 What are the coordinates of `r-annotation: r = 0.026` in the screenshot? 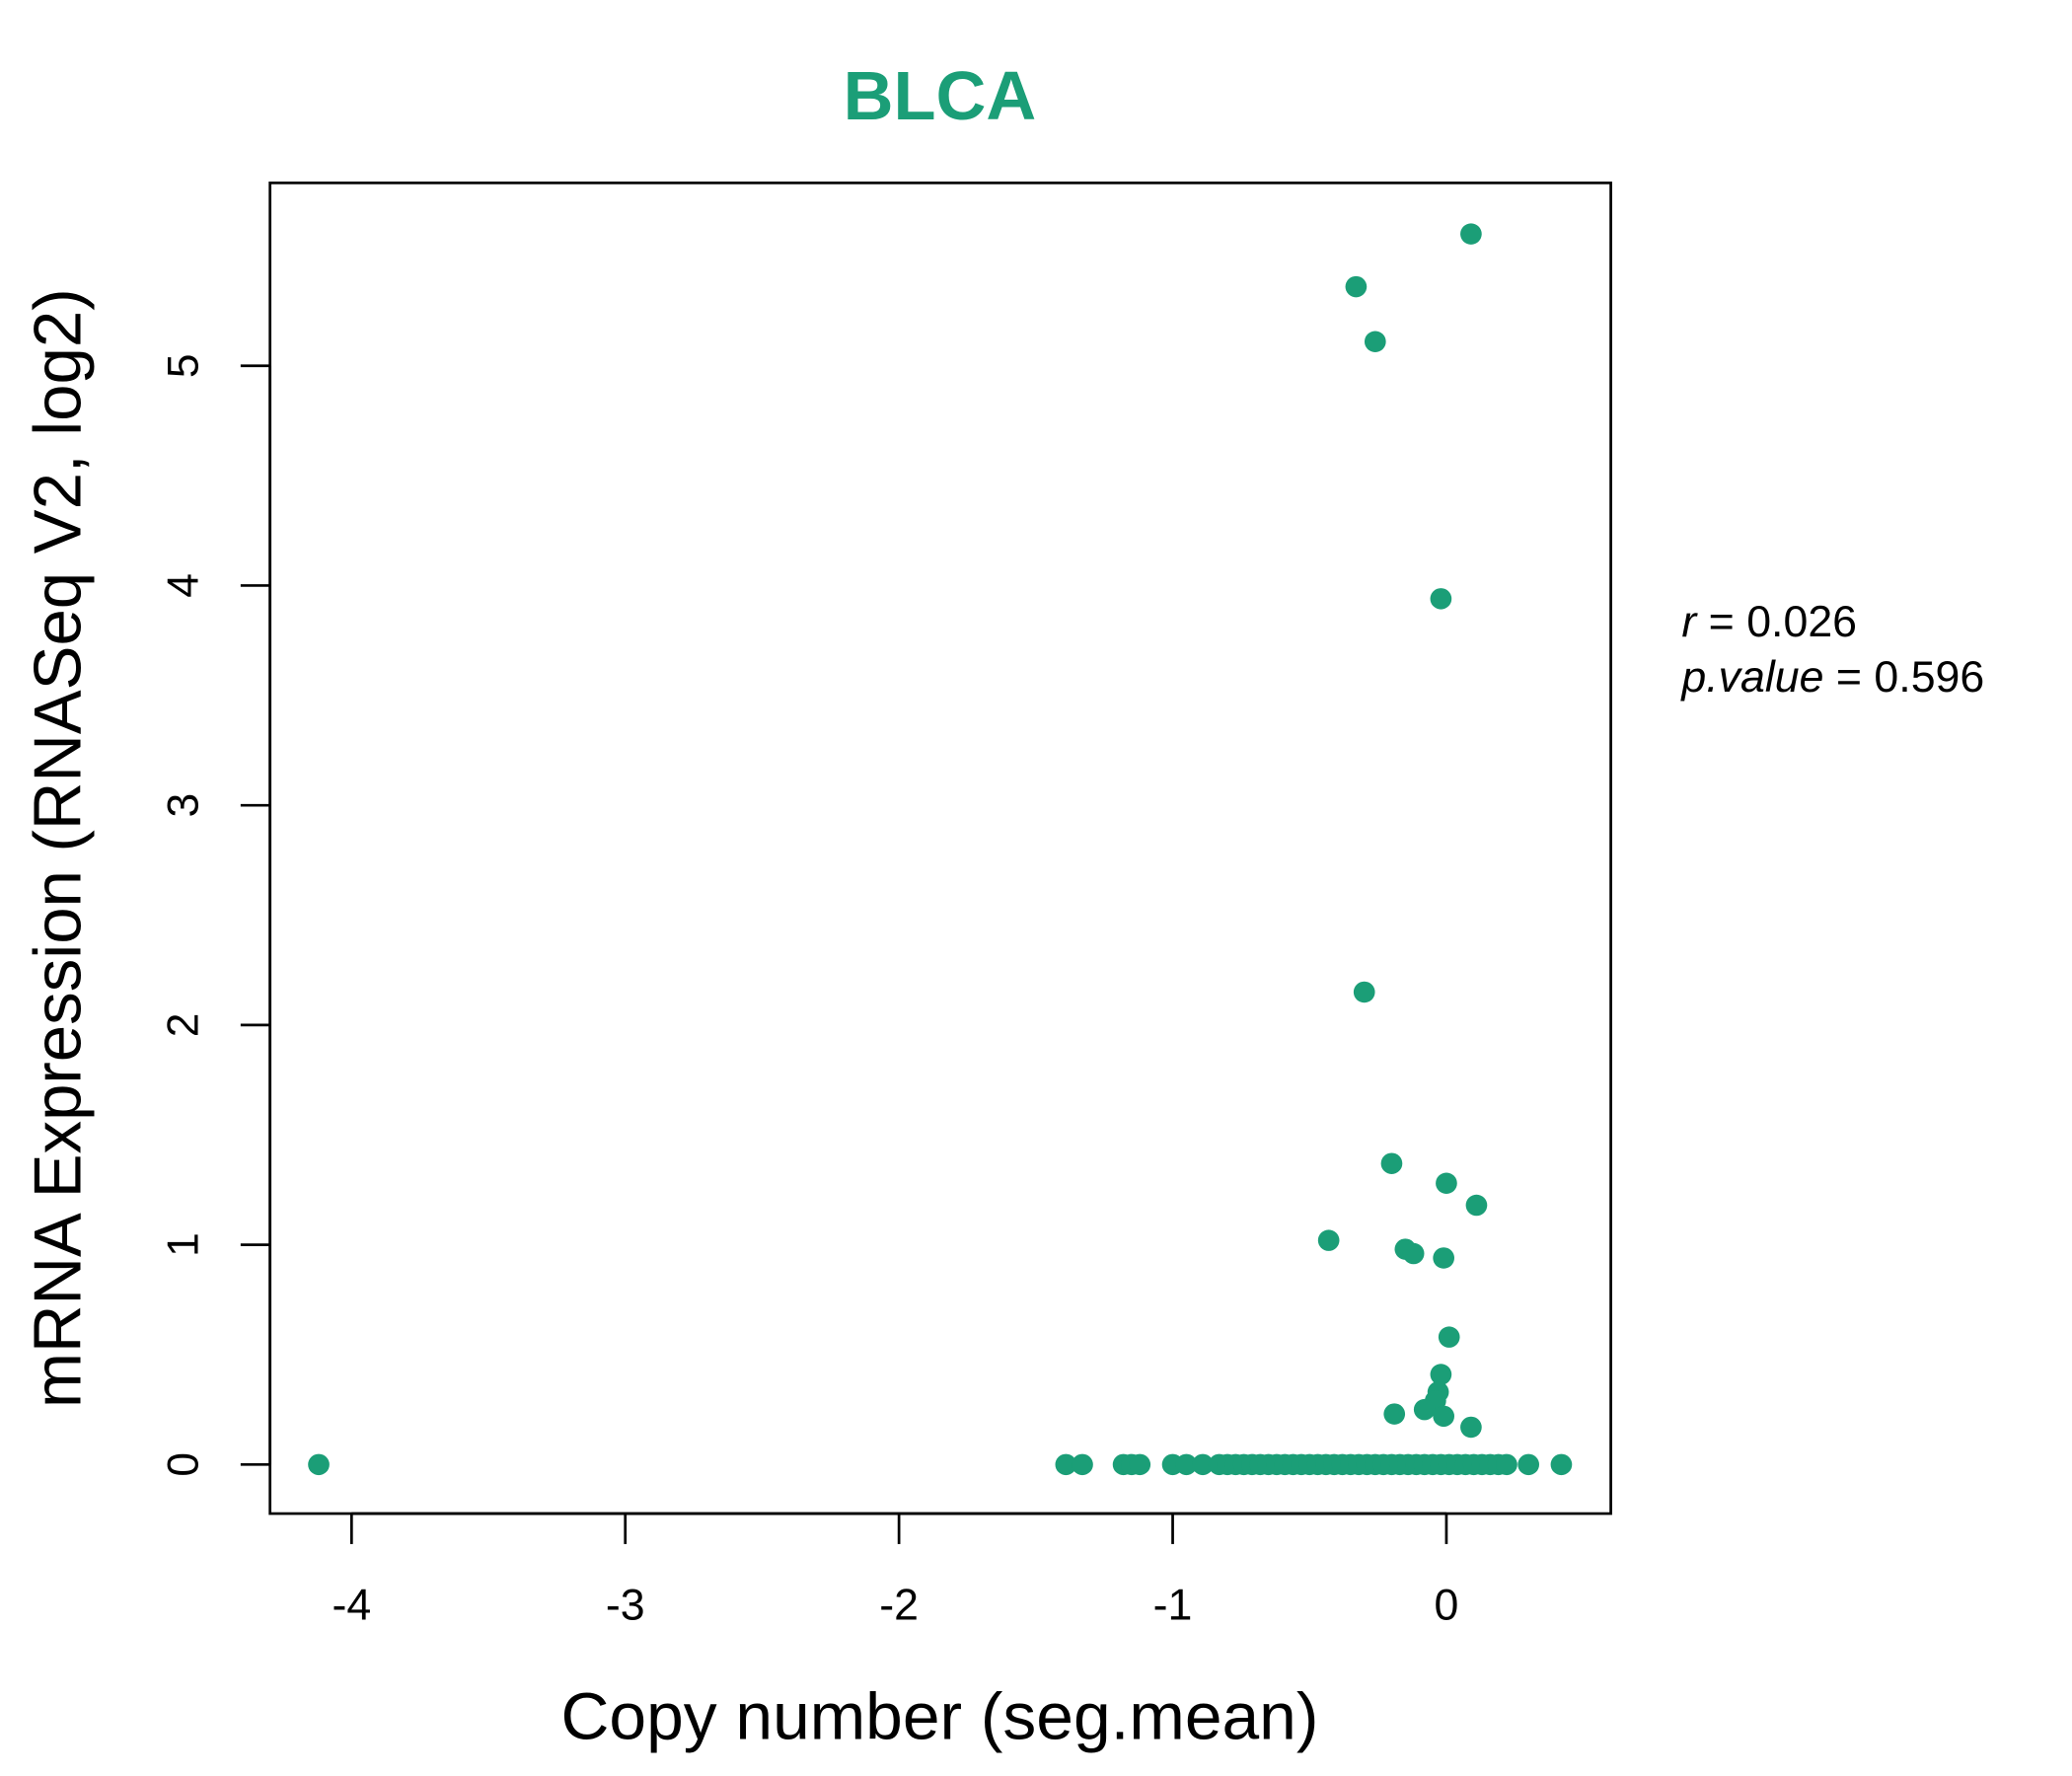 It's located at (1769, 622).